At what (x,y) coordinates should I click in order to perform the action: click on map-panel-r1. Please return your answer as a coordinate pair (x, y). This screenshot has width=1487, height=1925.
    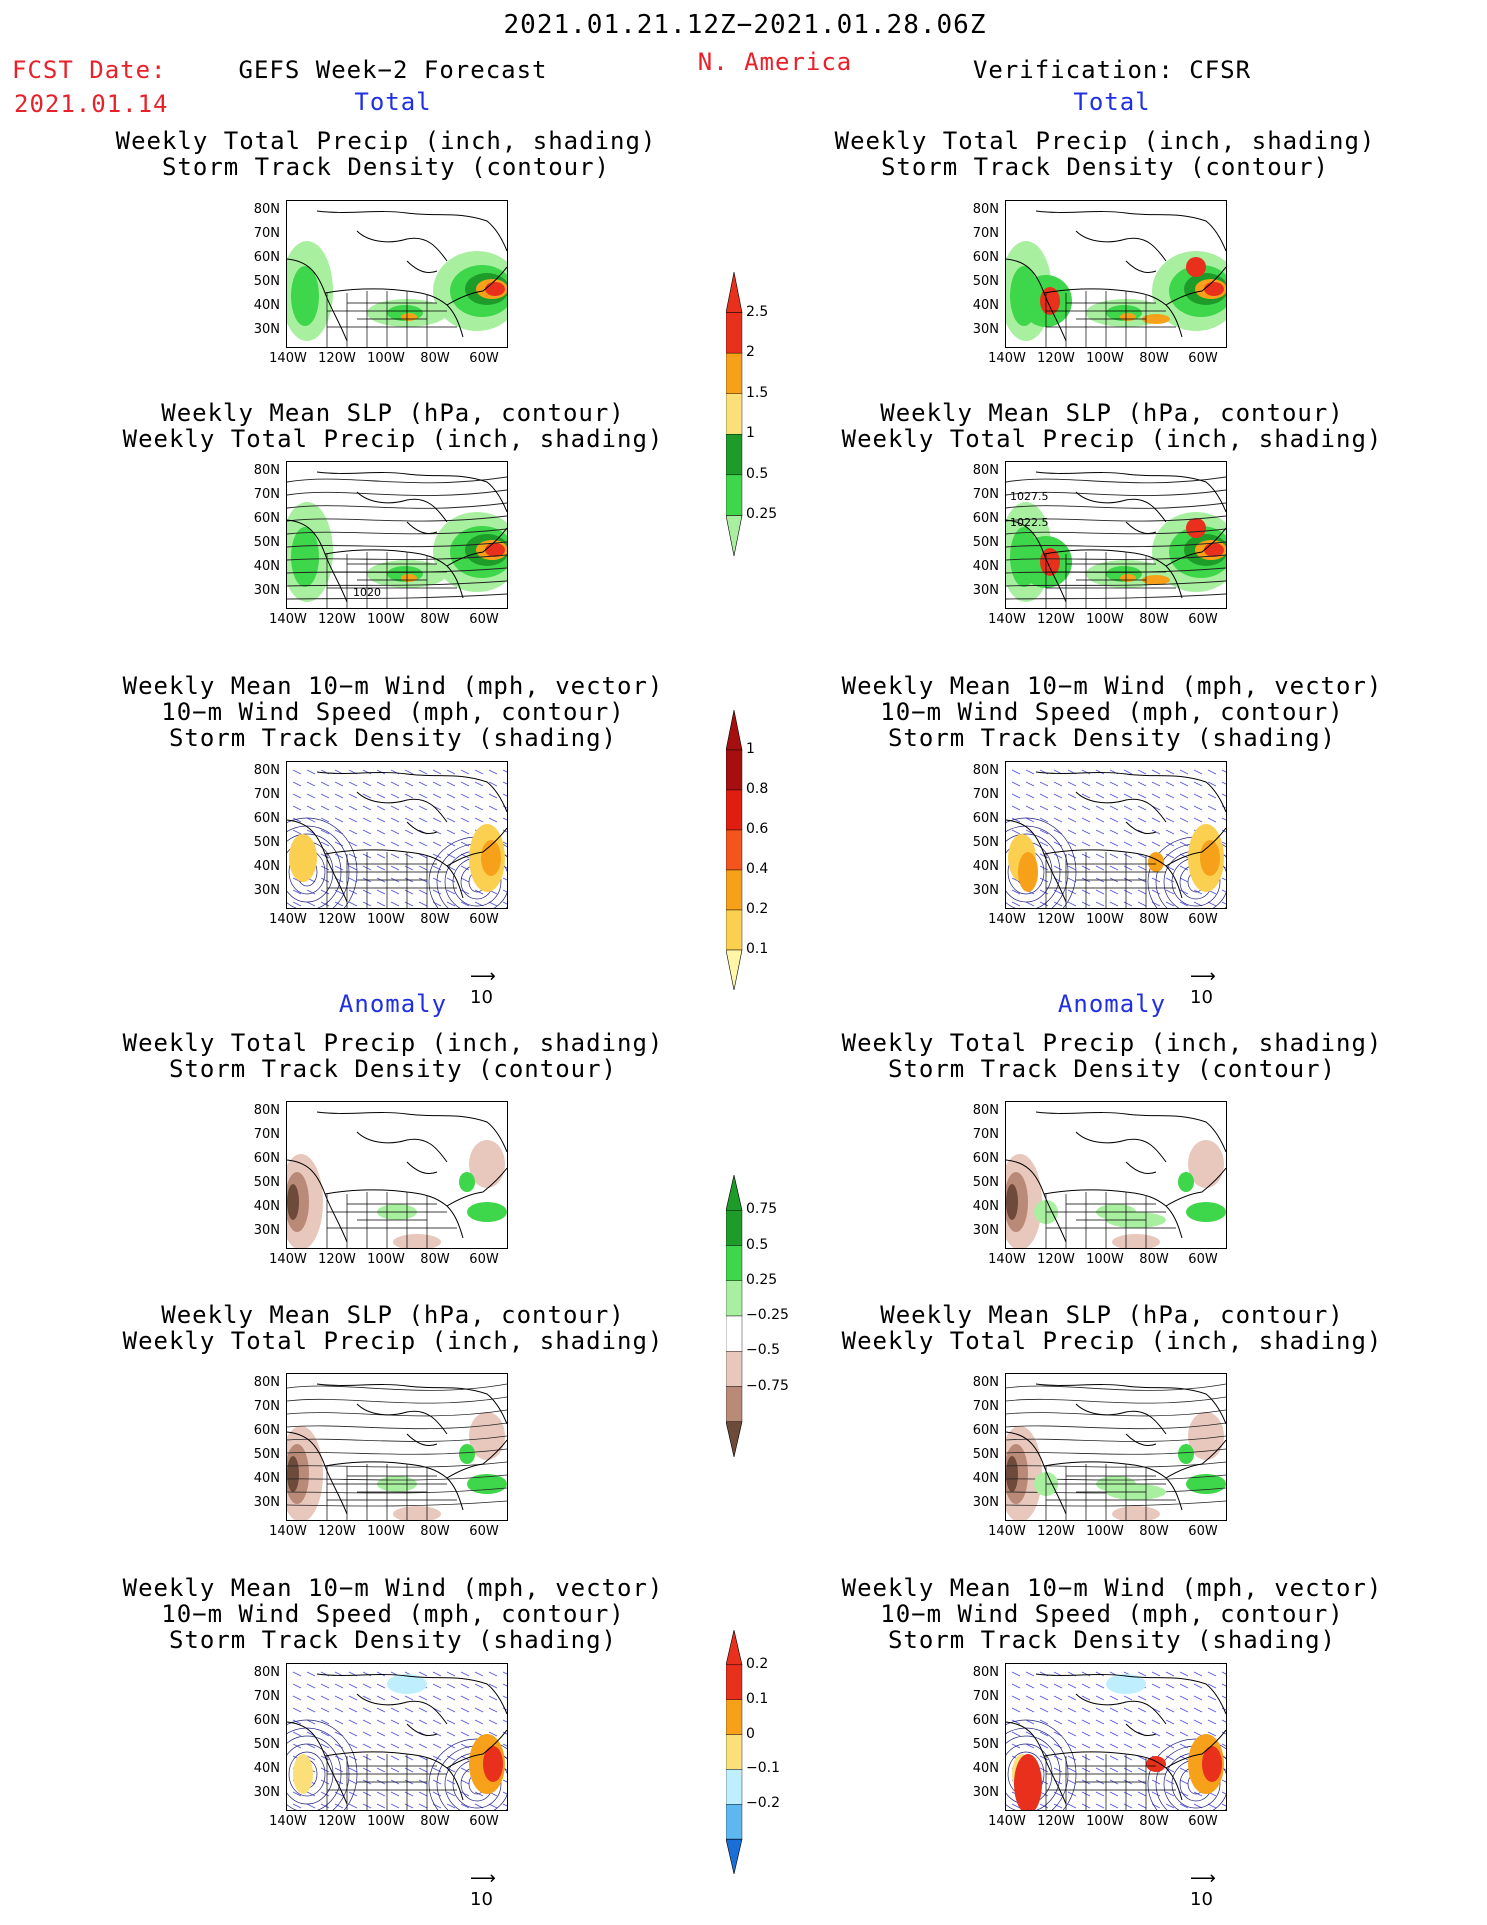
    Looking at the image, I should click on (1116, 274).